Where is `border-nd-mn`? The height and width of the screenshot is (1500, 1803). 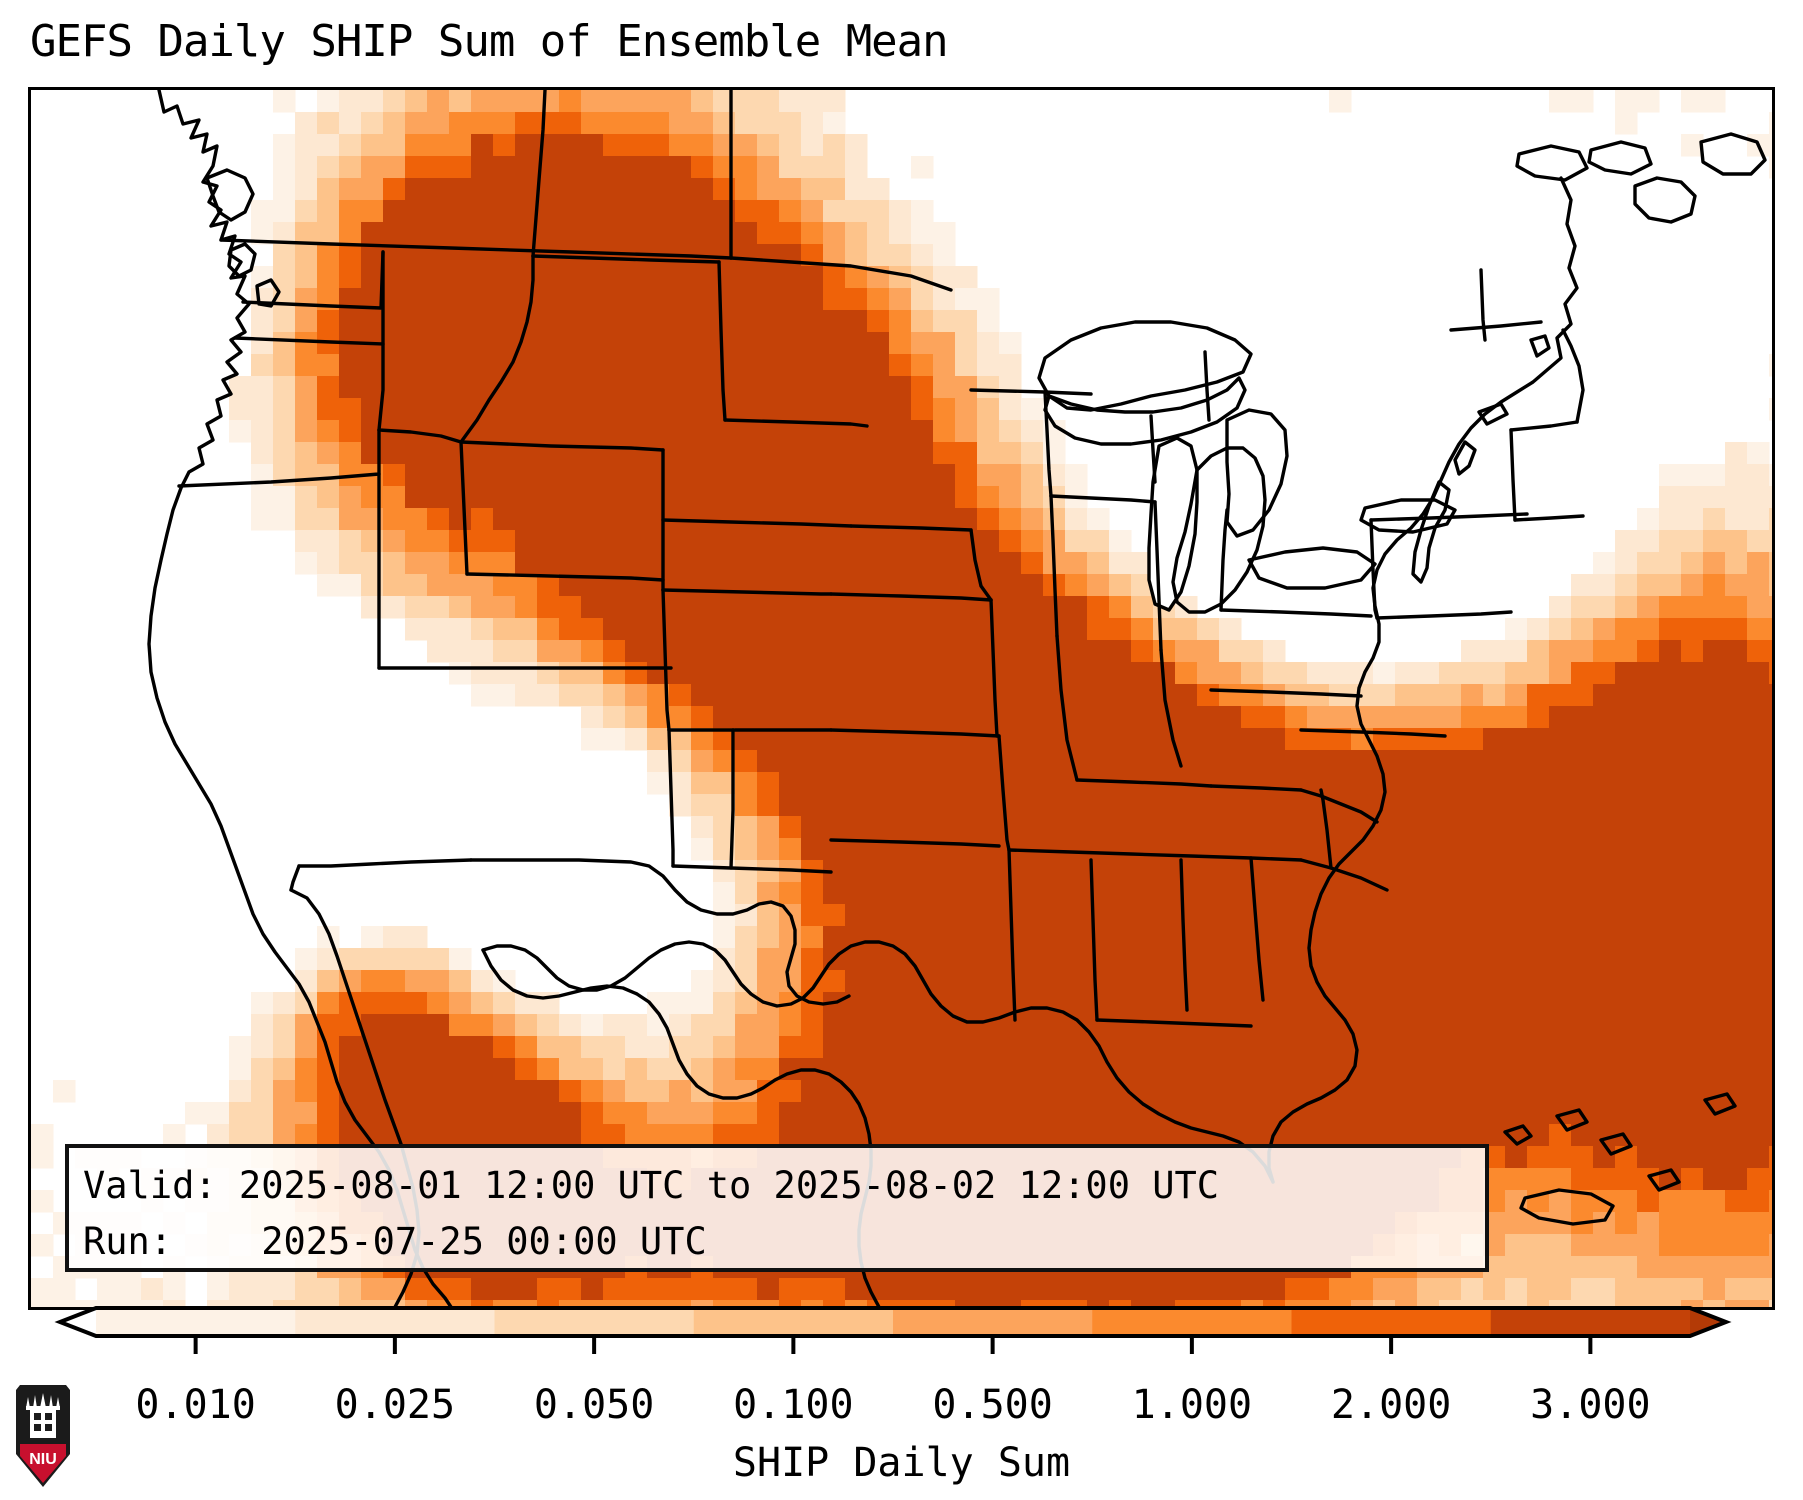
border-nd-mn is located at coordinates (722, 341).